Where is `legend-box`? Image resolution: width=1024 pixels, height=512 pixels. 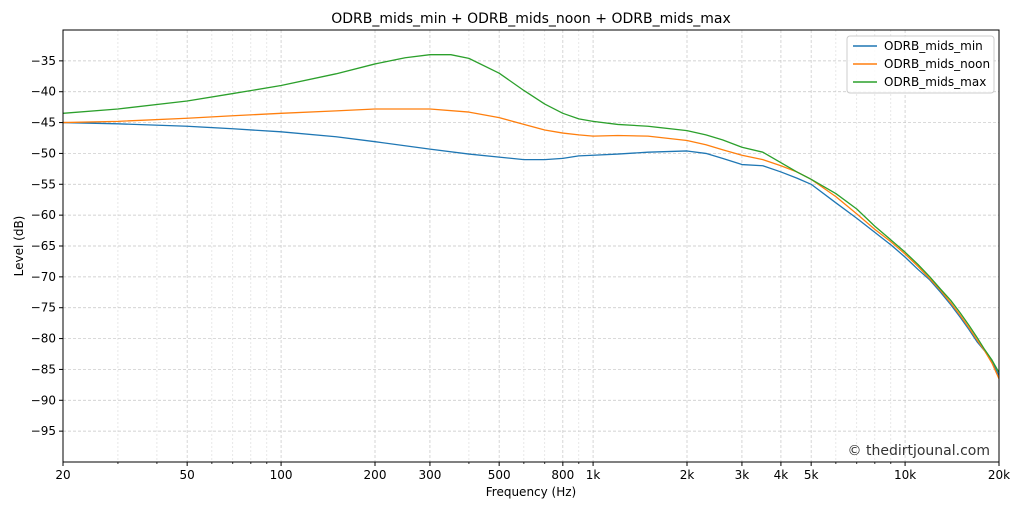 legend-box is located at coordinates (920, 64).